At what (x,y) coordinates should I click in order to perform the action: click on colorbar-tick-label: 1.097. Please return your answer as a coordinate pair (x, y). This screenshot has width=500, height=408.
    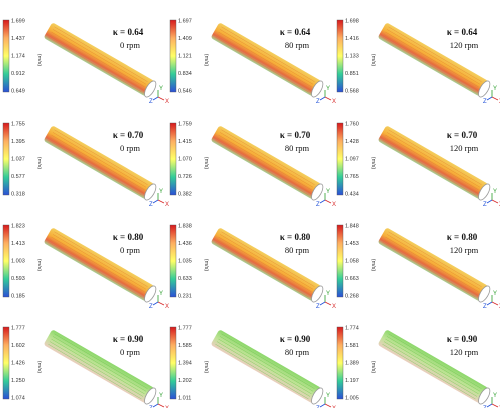
    Looking at the image, I should click on (352, 159).